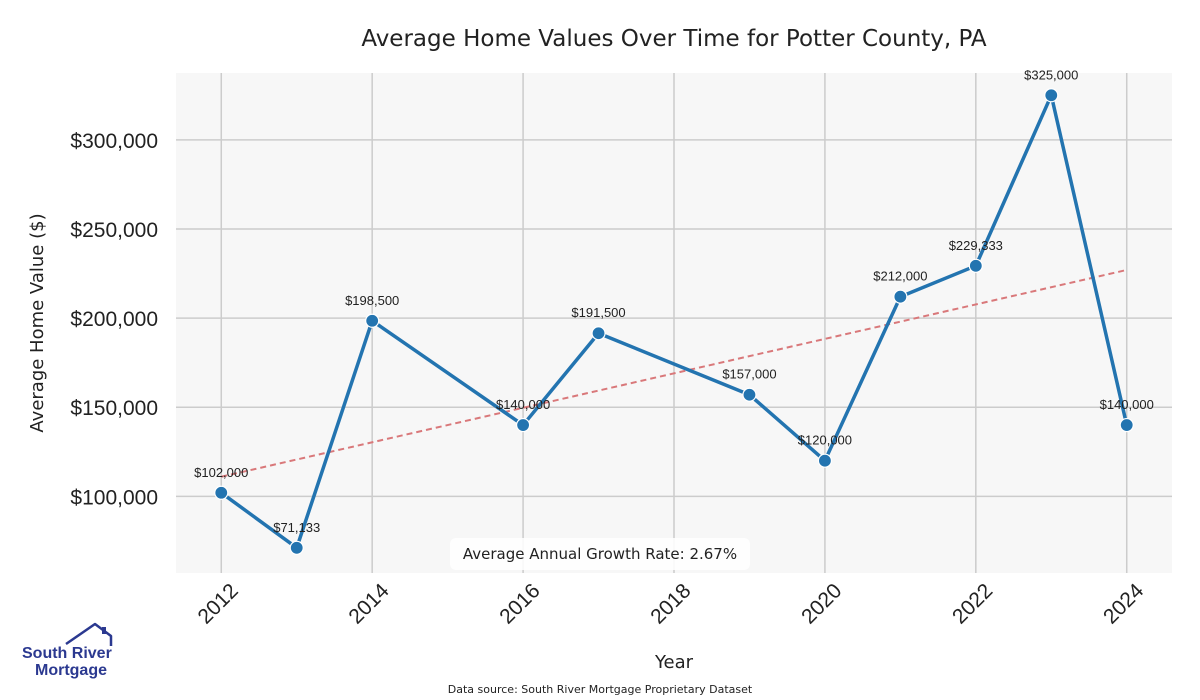 This screenshot has width=1200, height=700. Describe the element at coordinates (218, 603) in the screenshot. I see `x-tick-label: 2012` at that location.